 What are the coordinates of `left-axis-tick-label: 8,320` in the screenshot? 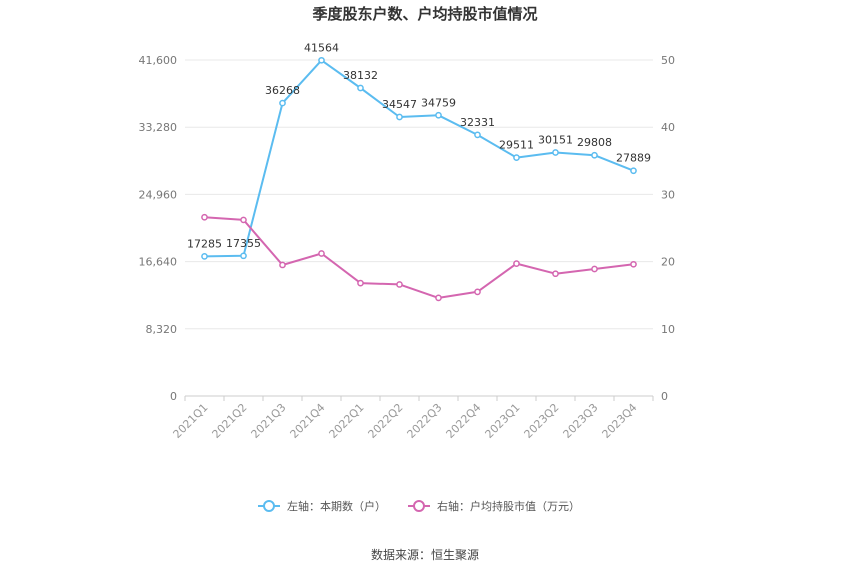 It's located at (162, 329).